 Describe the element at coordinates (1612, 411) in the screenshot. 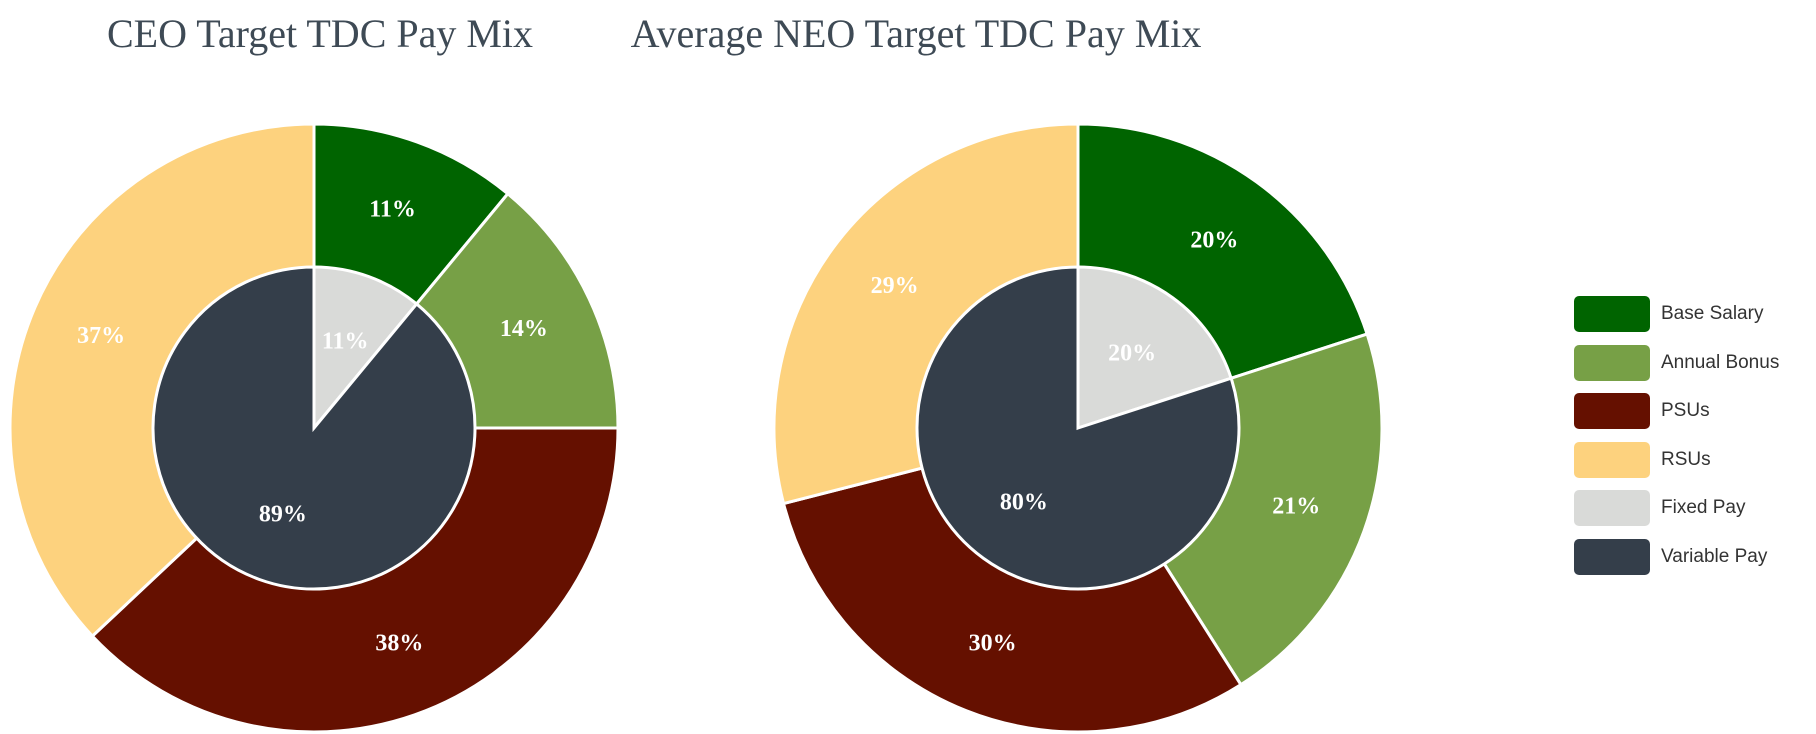

I see `legend-swatch-psus` at that location.